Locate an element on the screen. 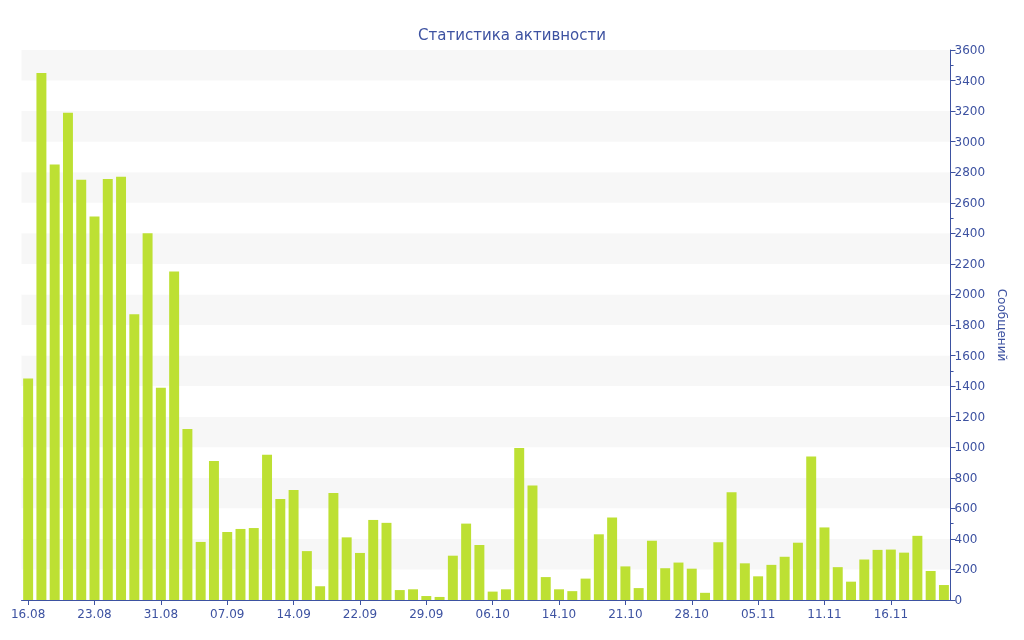 This screenshot has height=640, width=1024. y-tick-label: 3400 is located at coordinates (970, 80).